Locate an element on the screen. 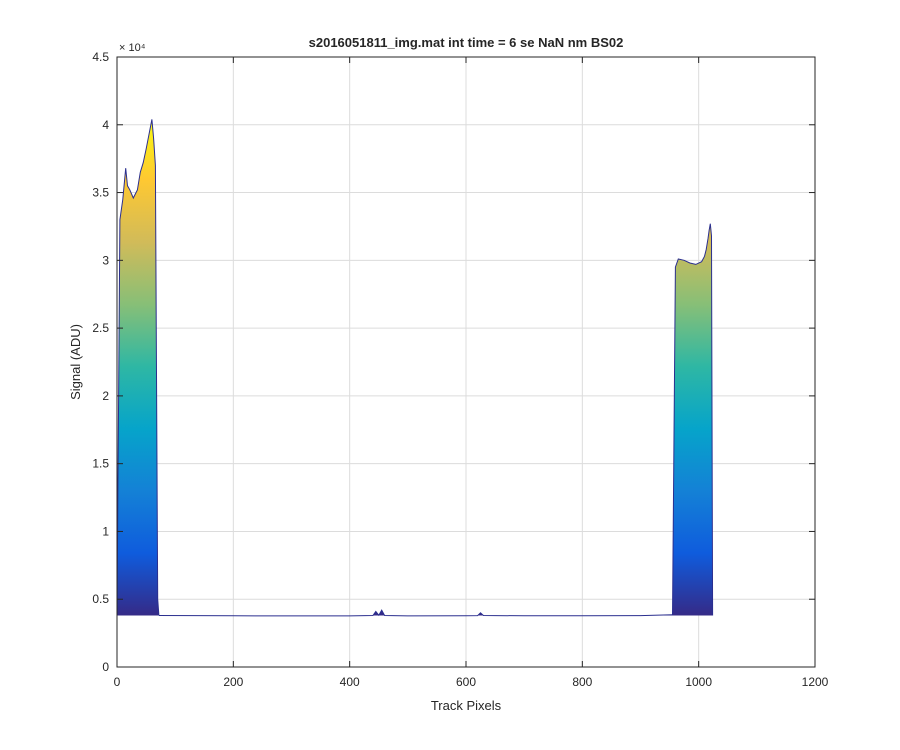  y-tick-label: 4 is located at coordinates (105, 125).